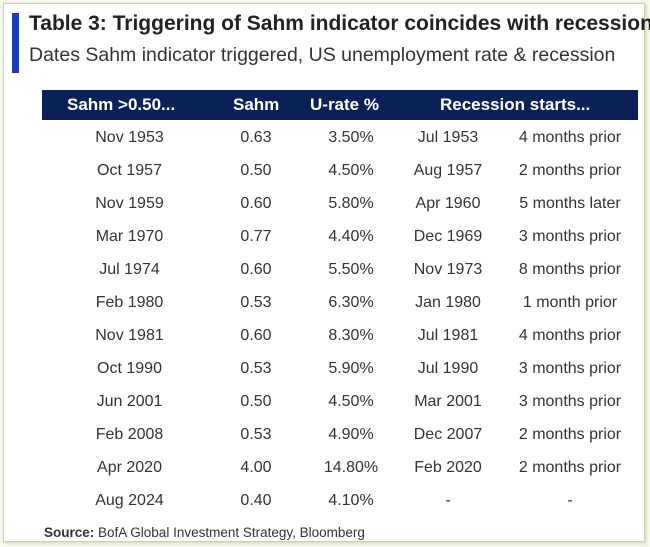  What do you see at coordinates (351, 467) in the screenshot?
I see `cell-urate: 14.80%` at bounding box center [351, 467].